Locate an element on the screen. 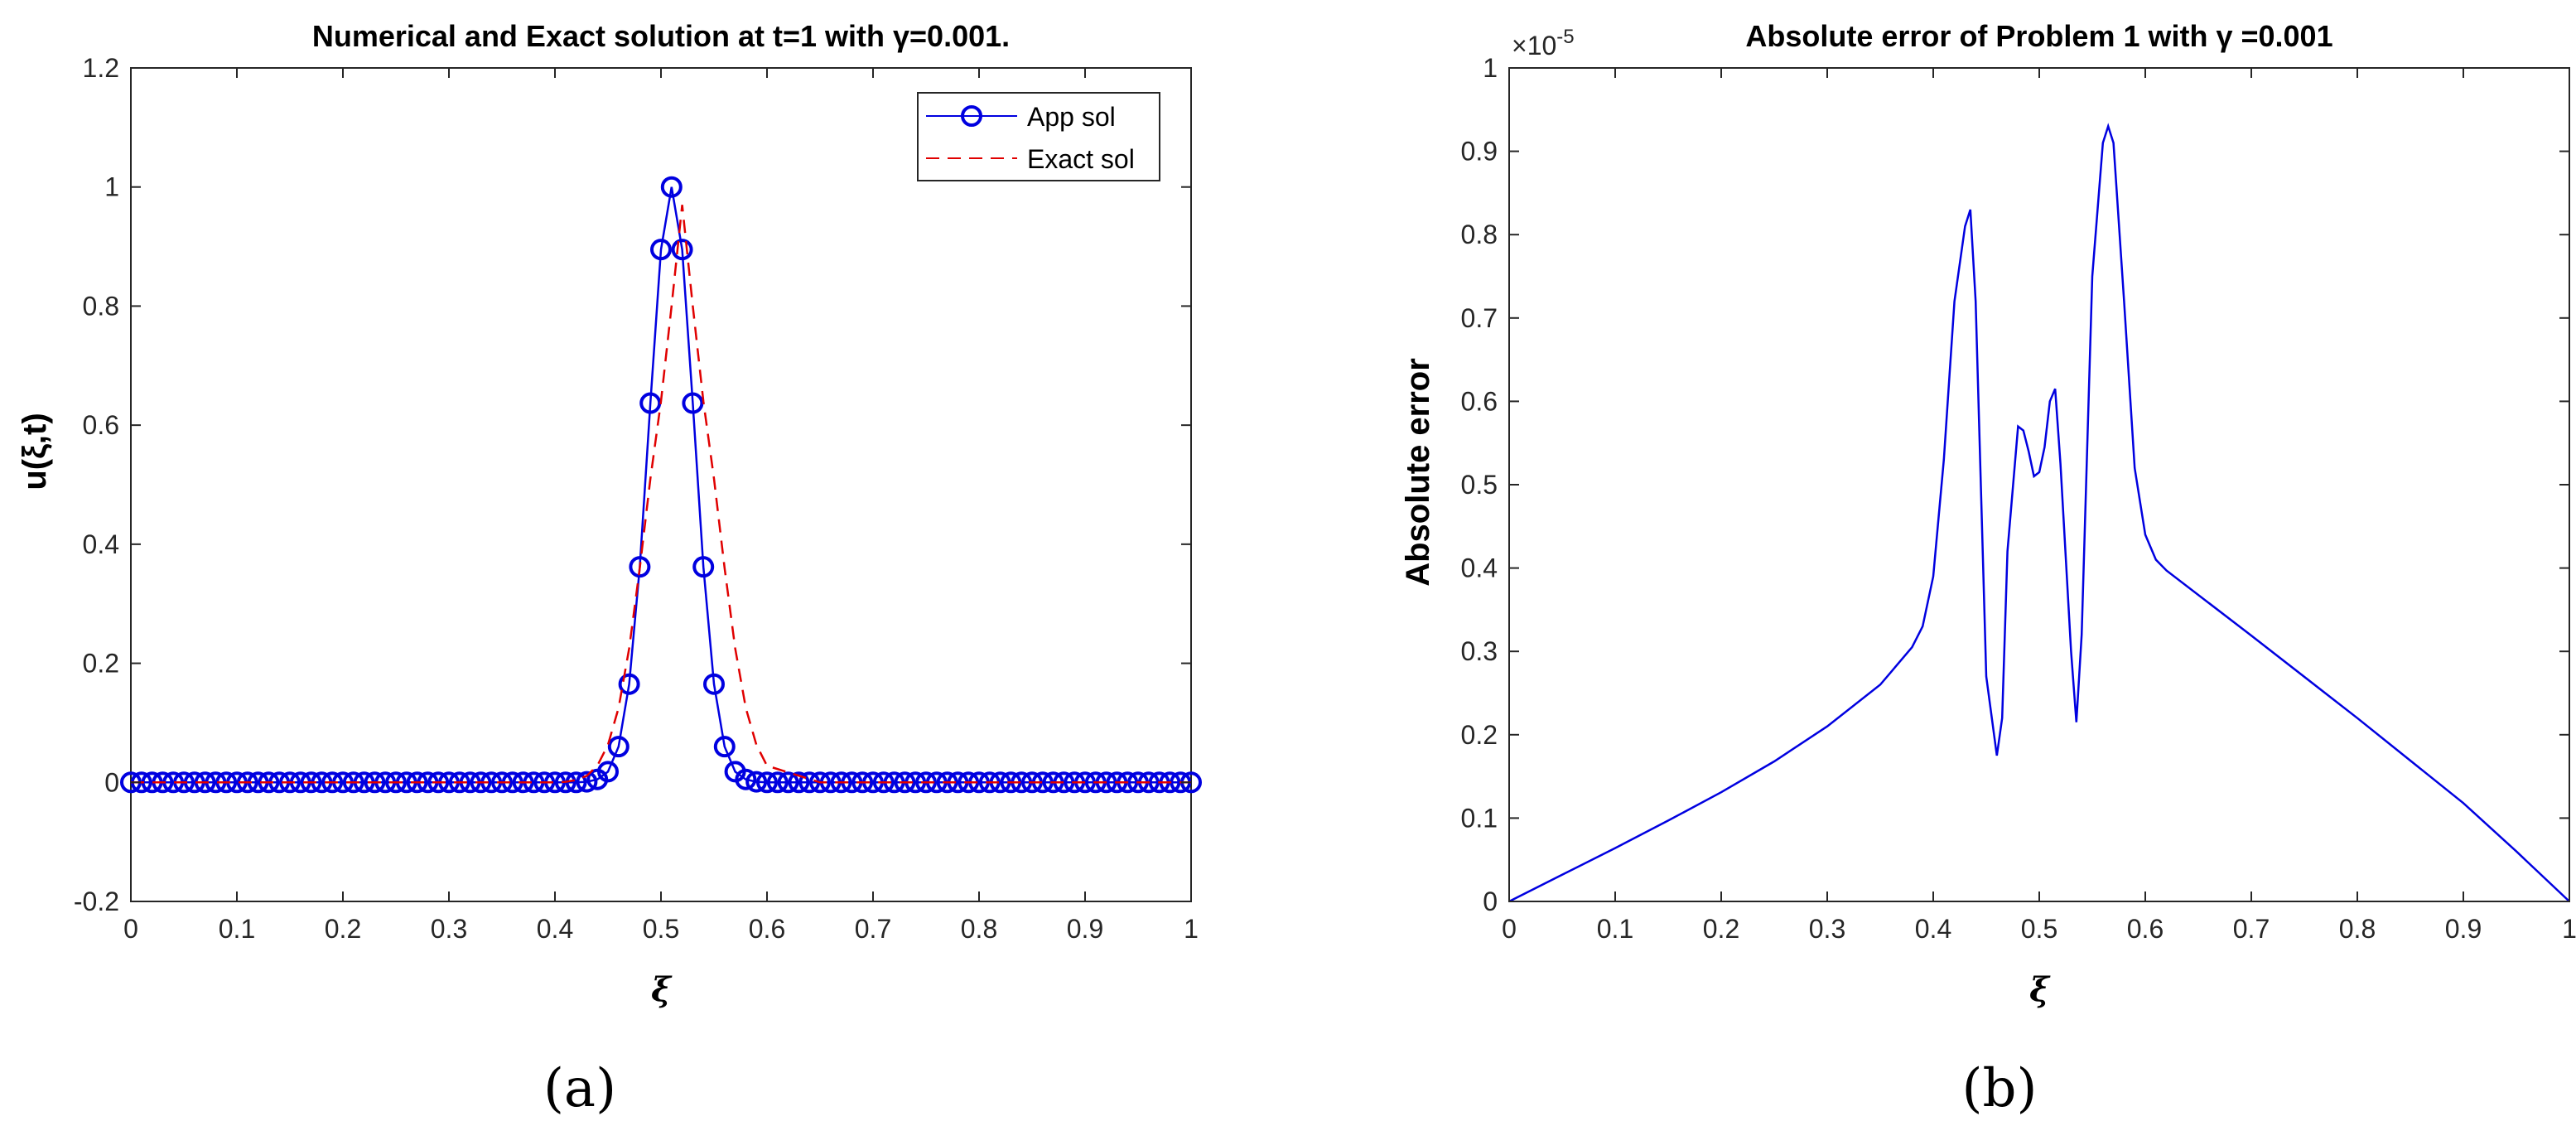 This screenshot has width=2576, height=1121. y-tick-label: 0.3 is located at coordinates (1479, 651).